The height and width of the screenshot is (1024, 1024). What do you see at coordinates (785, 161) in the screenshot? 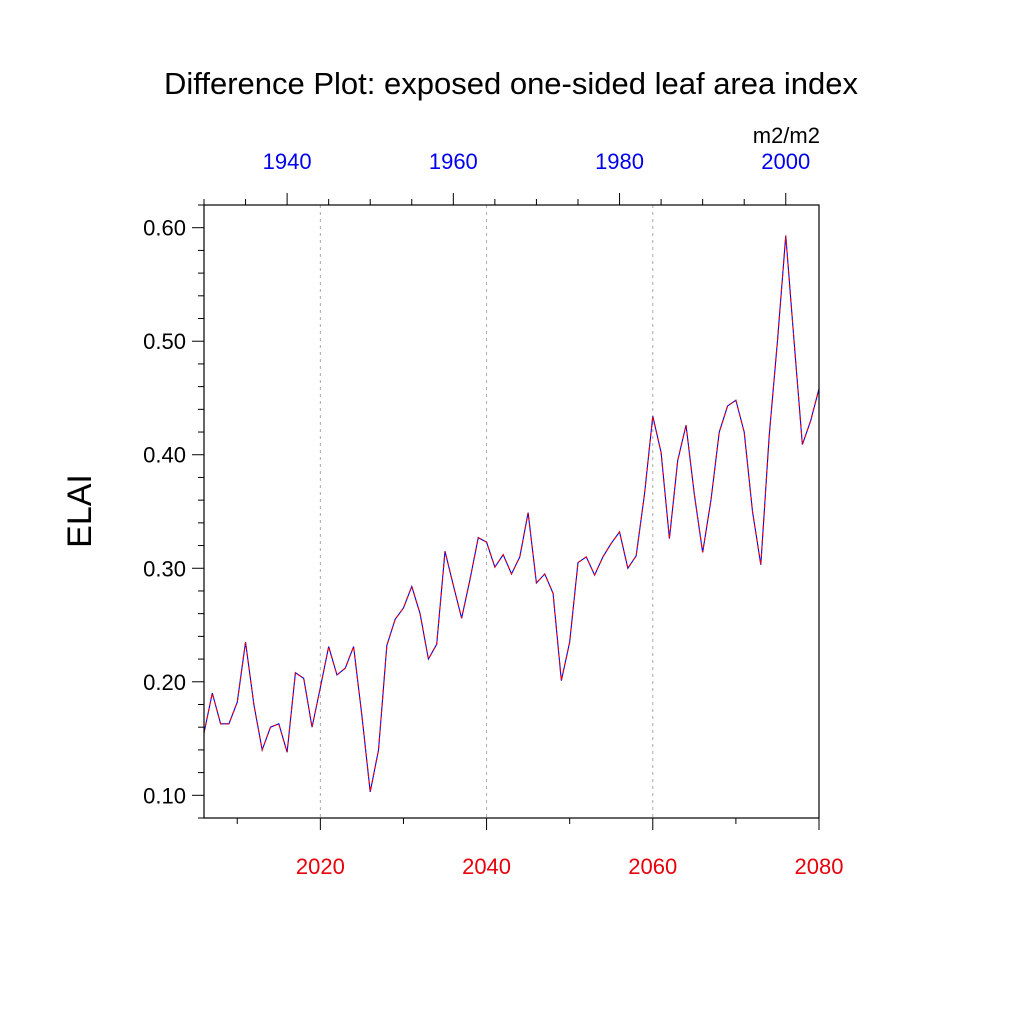
I see `top-tick-label: 2000` at bounding box center [785, 161].